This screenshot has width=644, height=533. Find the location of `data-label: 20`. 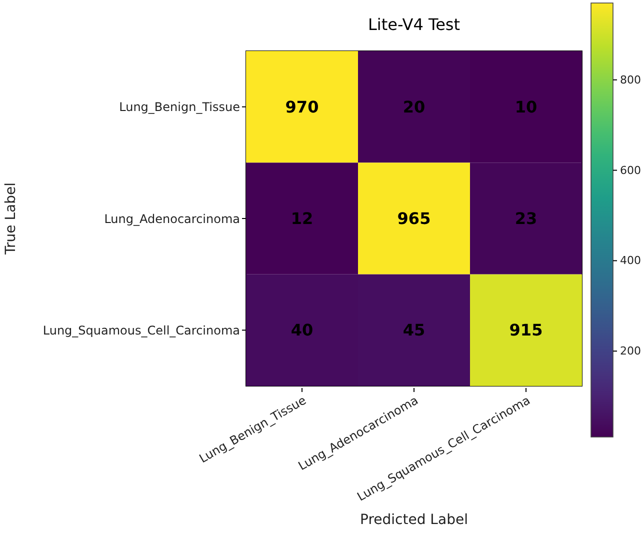

data-label: 20 is located at coordinates (414, 106).